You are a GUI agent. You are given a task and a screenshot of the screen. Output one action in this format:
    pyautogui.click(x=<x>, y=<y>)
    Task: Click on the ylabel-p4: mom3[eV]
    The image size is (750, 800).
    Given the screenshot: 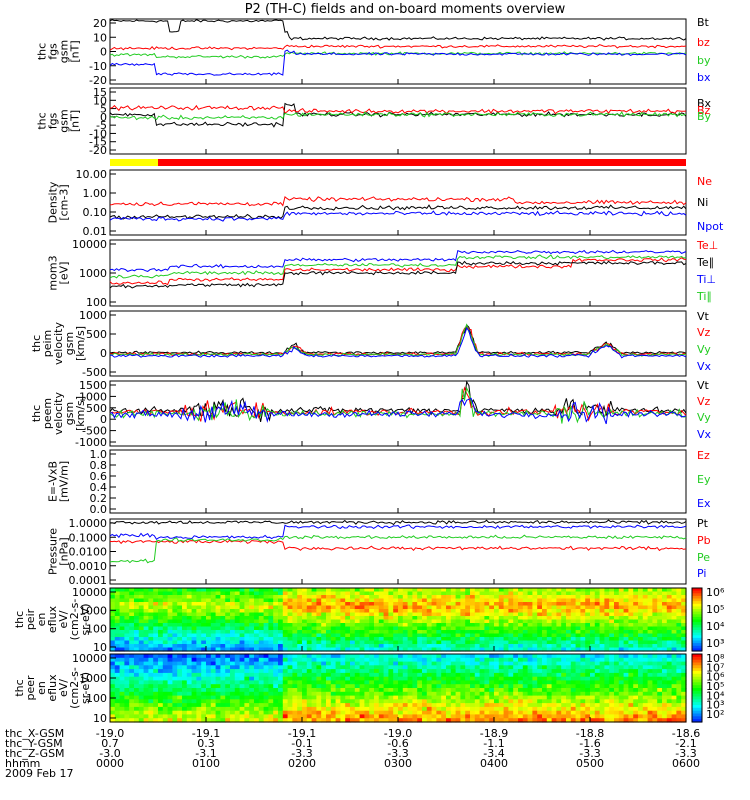 What is the action you would take?
    pyautogui.click(x=59, y=272)
    